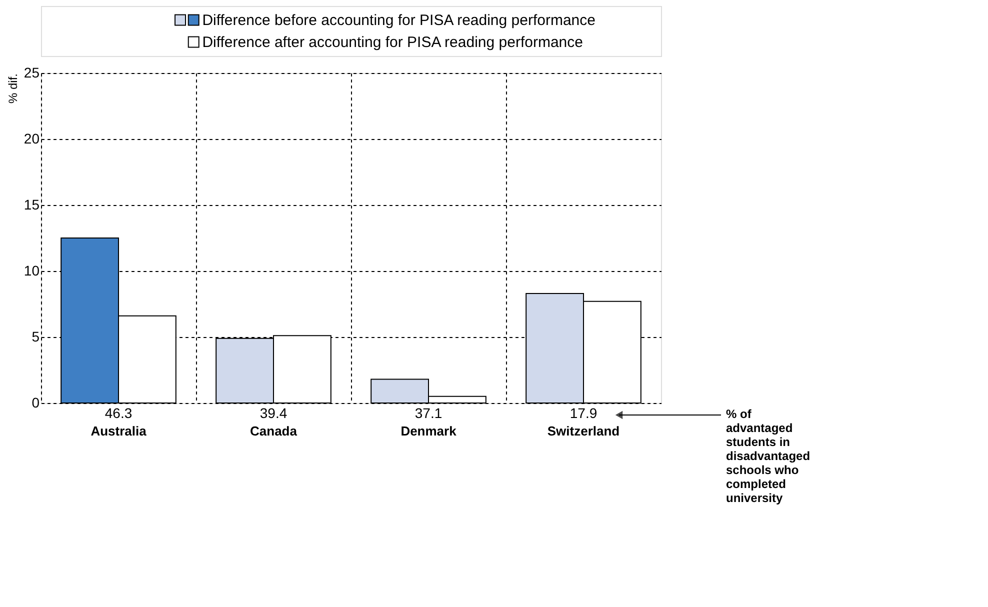 The height and width of the screenshot is (607, 988). I want to click on y-tick-label: 10, so click(32, 270).